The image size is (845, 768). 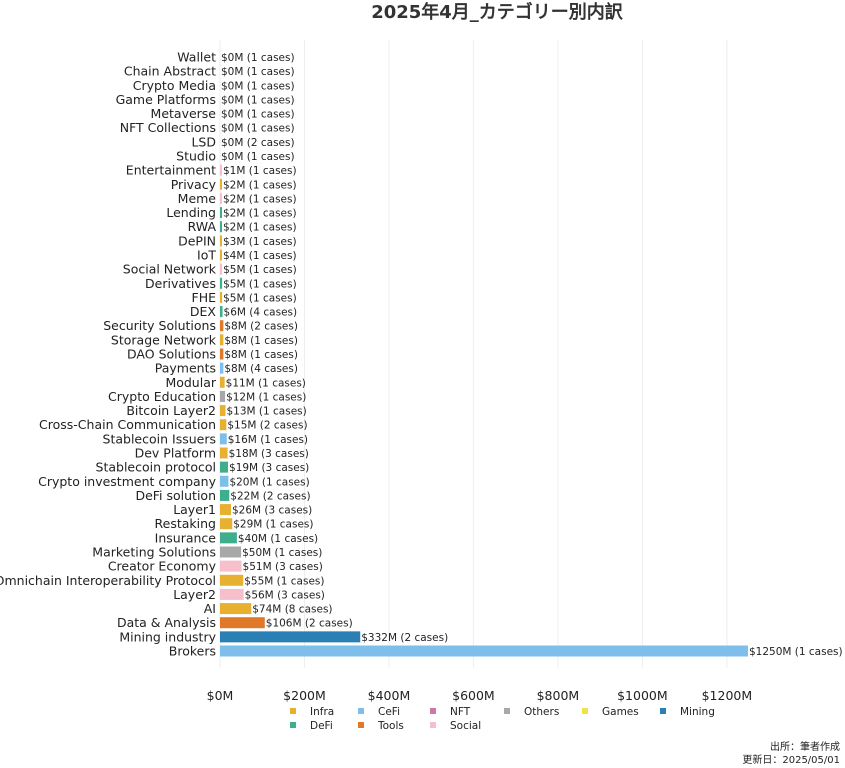 What do you see at coordinates (225, 495) in the screenshot?
I see `bar-defi-solution` at bounding box center [225, 495].